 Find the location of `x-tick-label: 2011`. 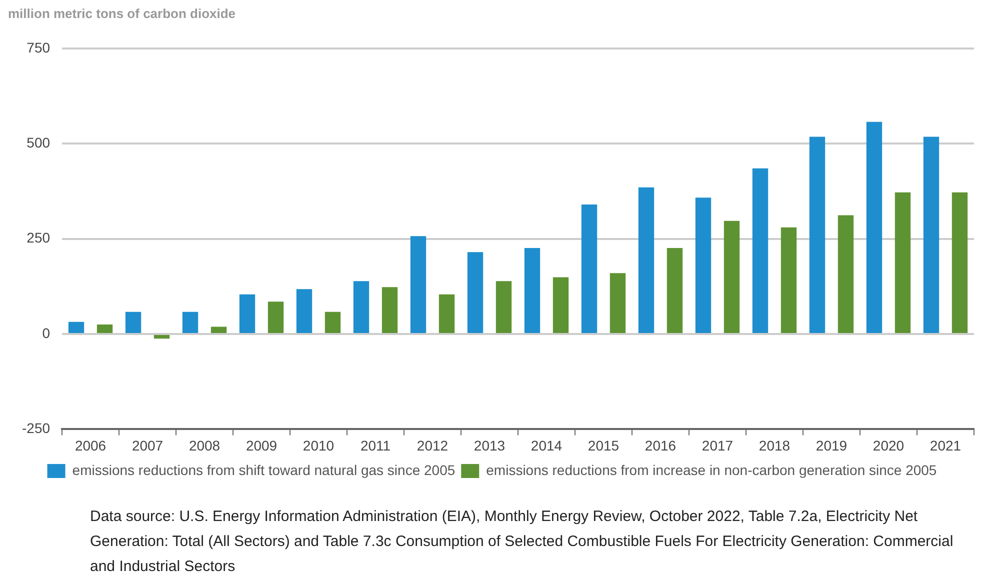

x-tick-label: 2011 is located at coordinates (375, 445).